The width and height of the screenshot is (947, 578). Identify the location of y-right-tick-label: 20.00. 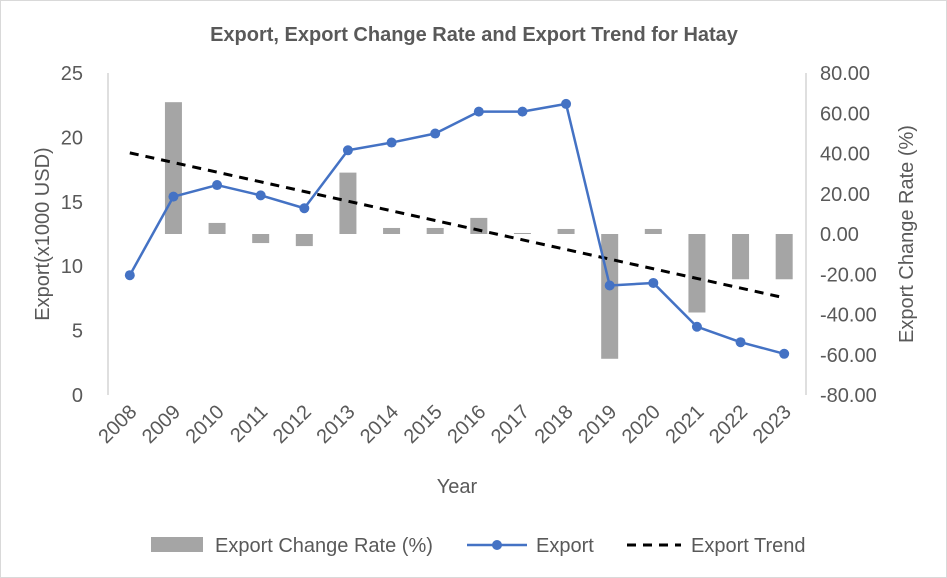
(845, 195).